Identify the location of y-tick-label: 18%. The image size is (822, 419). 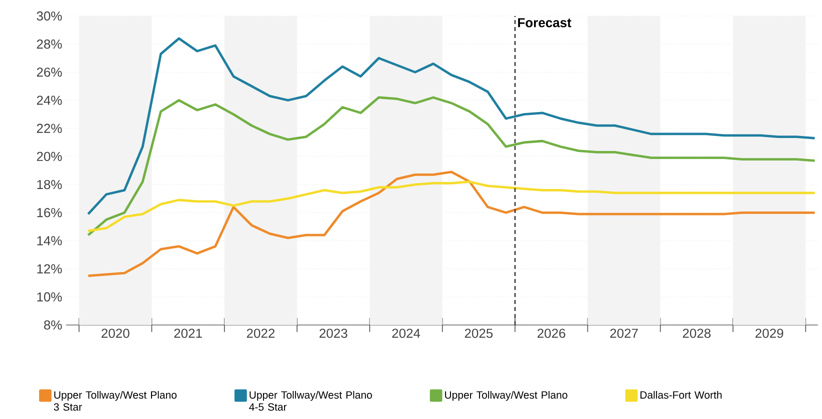
(49, 185).